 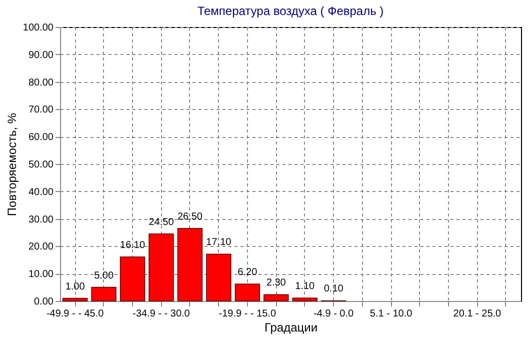 I want to click on data-label: 24.50, so click(x=161, y=222).